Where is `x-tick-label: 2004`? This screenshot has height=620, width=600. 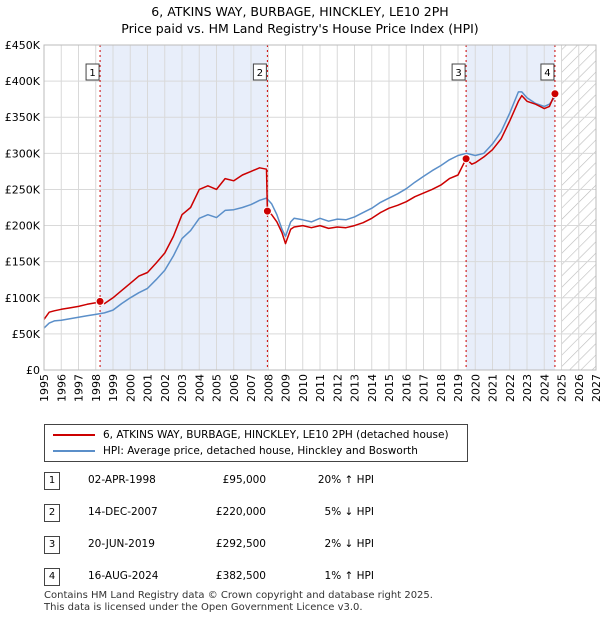
x-tick-label: 2004 is located at coordinates (199, 388).